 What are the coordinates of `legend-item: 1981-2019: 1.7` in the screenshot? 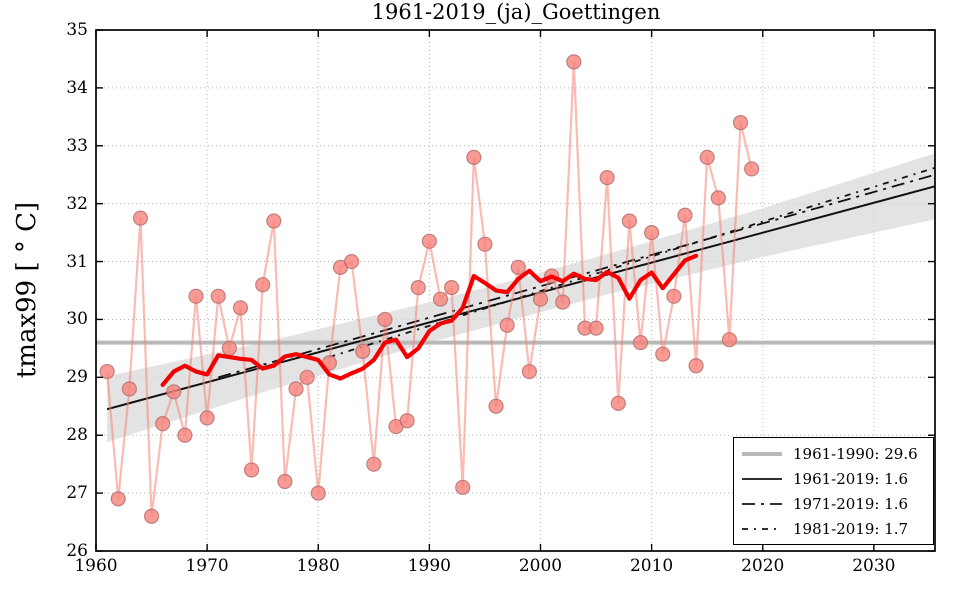 It's located at (833, 529).